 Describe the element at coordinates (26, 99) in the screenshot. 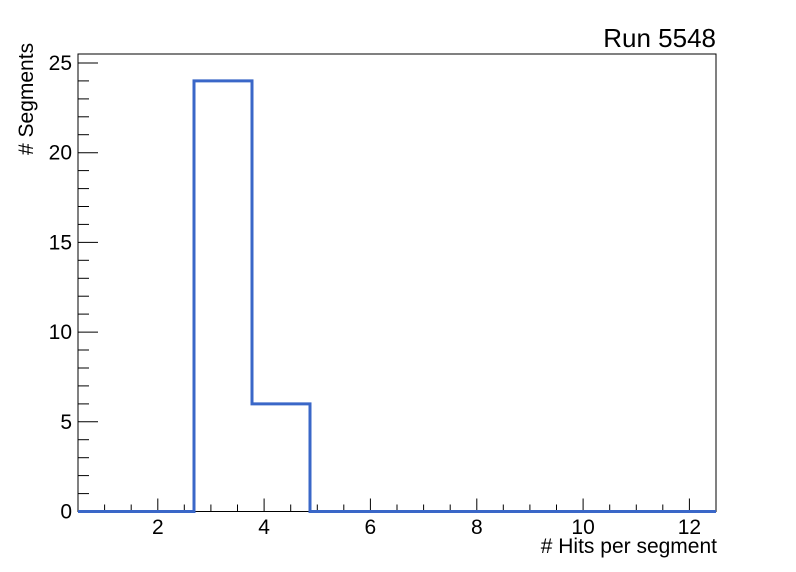

I see `y-axis-title: # Segments` at that location.